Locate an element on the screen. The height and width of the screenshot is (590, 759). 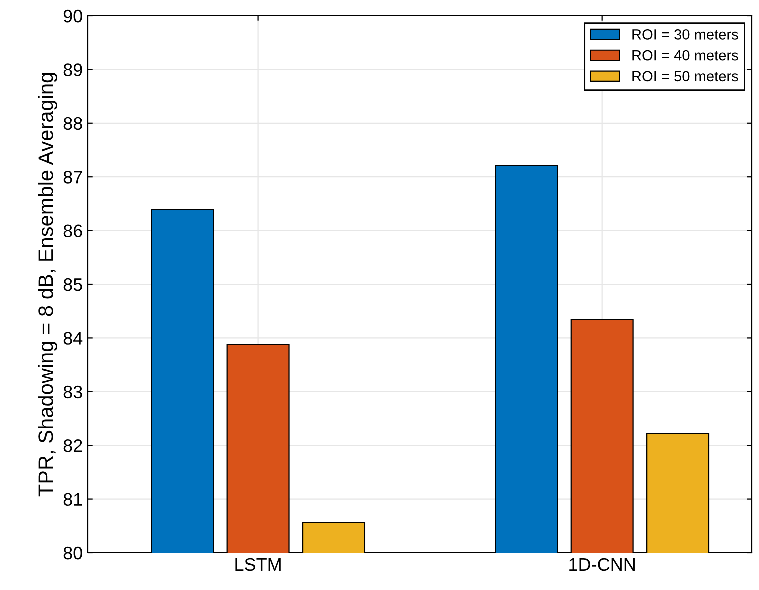
y-axis-title: TPR, Shadowing = 8 dB, Ensemble Averaging is located at coordinates (48, 285).